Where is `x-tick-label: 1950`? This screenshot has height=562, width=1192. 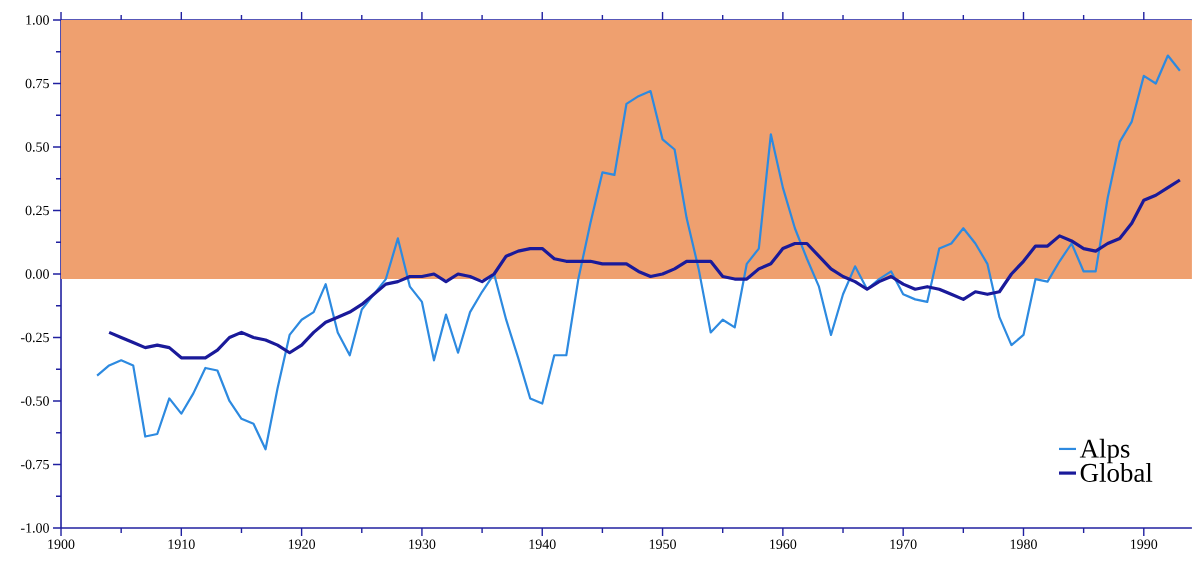
x-tick-label: 1950 is located at coordinates (662, 544).